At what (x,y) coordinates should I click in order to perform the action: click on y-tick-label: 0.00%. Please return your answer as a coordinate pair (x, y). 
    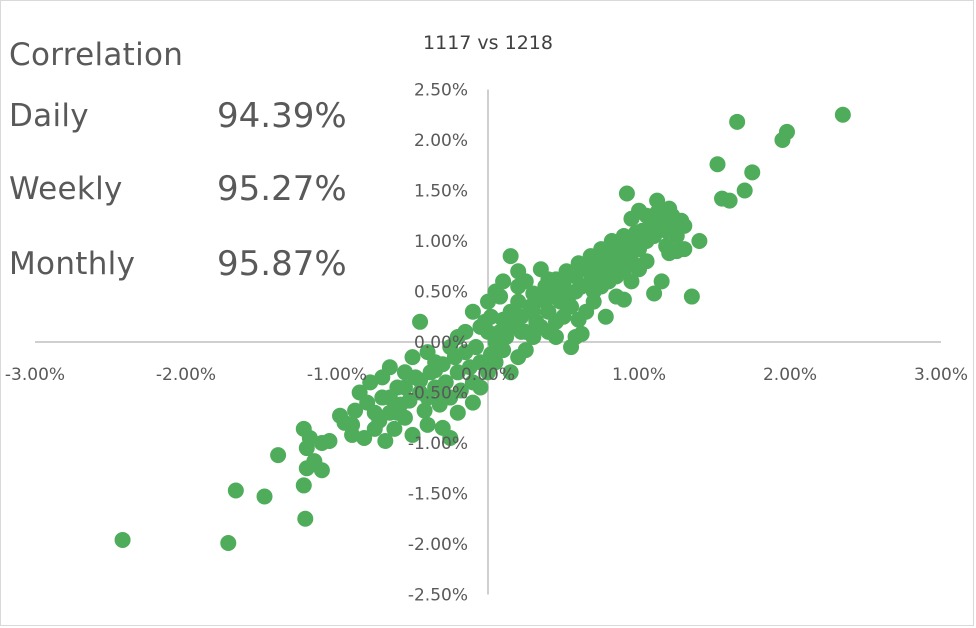
    Looking at the image, I should click on (441, 343).